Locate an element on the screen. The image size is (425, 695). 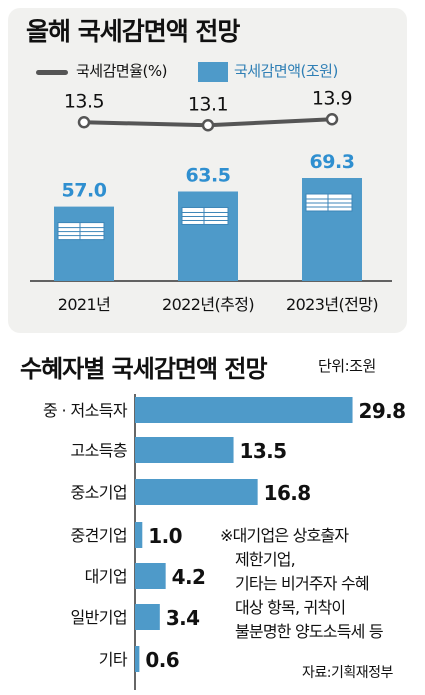
x-tick-label: 2023년(전망) is located at coordinates (332, 304).